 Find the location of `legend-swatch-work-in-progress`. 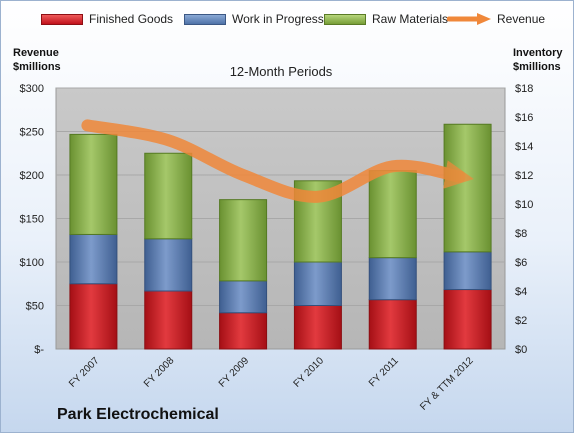

legend-swatch-work-in-progress is located at coordinates (205, 19).